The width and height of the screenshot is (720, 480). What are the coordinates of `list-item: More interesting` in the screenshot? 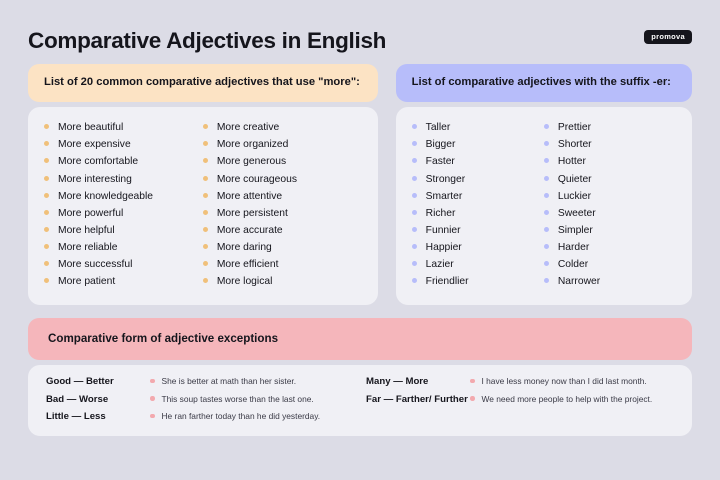 It's located at (123, 179).